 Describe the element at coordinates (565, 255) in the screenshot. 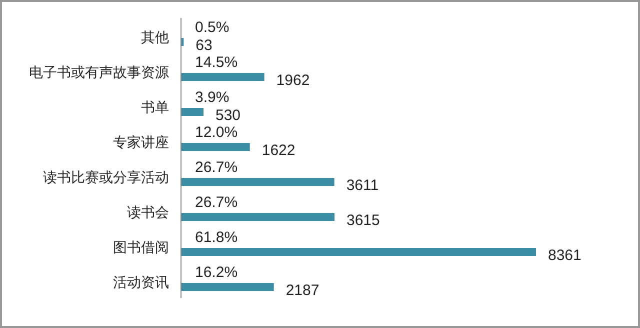

I see `data-label: 8361` at that location.